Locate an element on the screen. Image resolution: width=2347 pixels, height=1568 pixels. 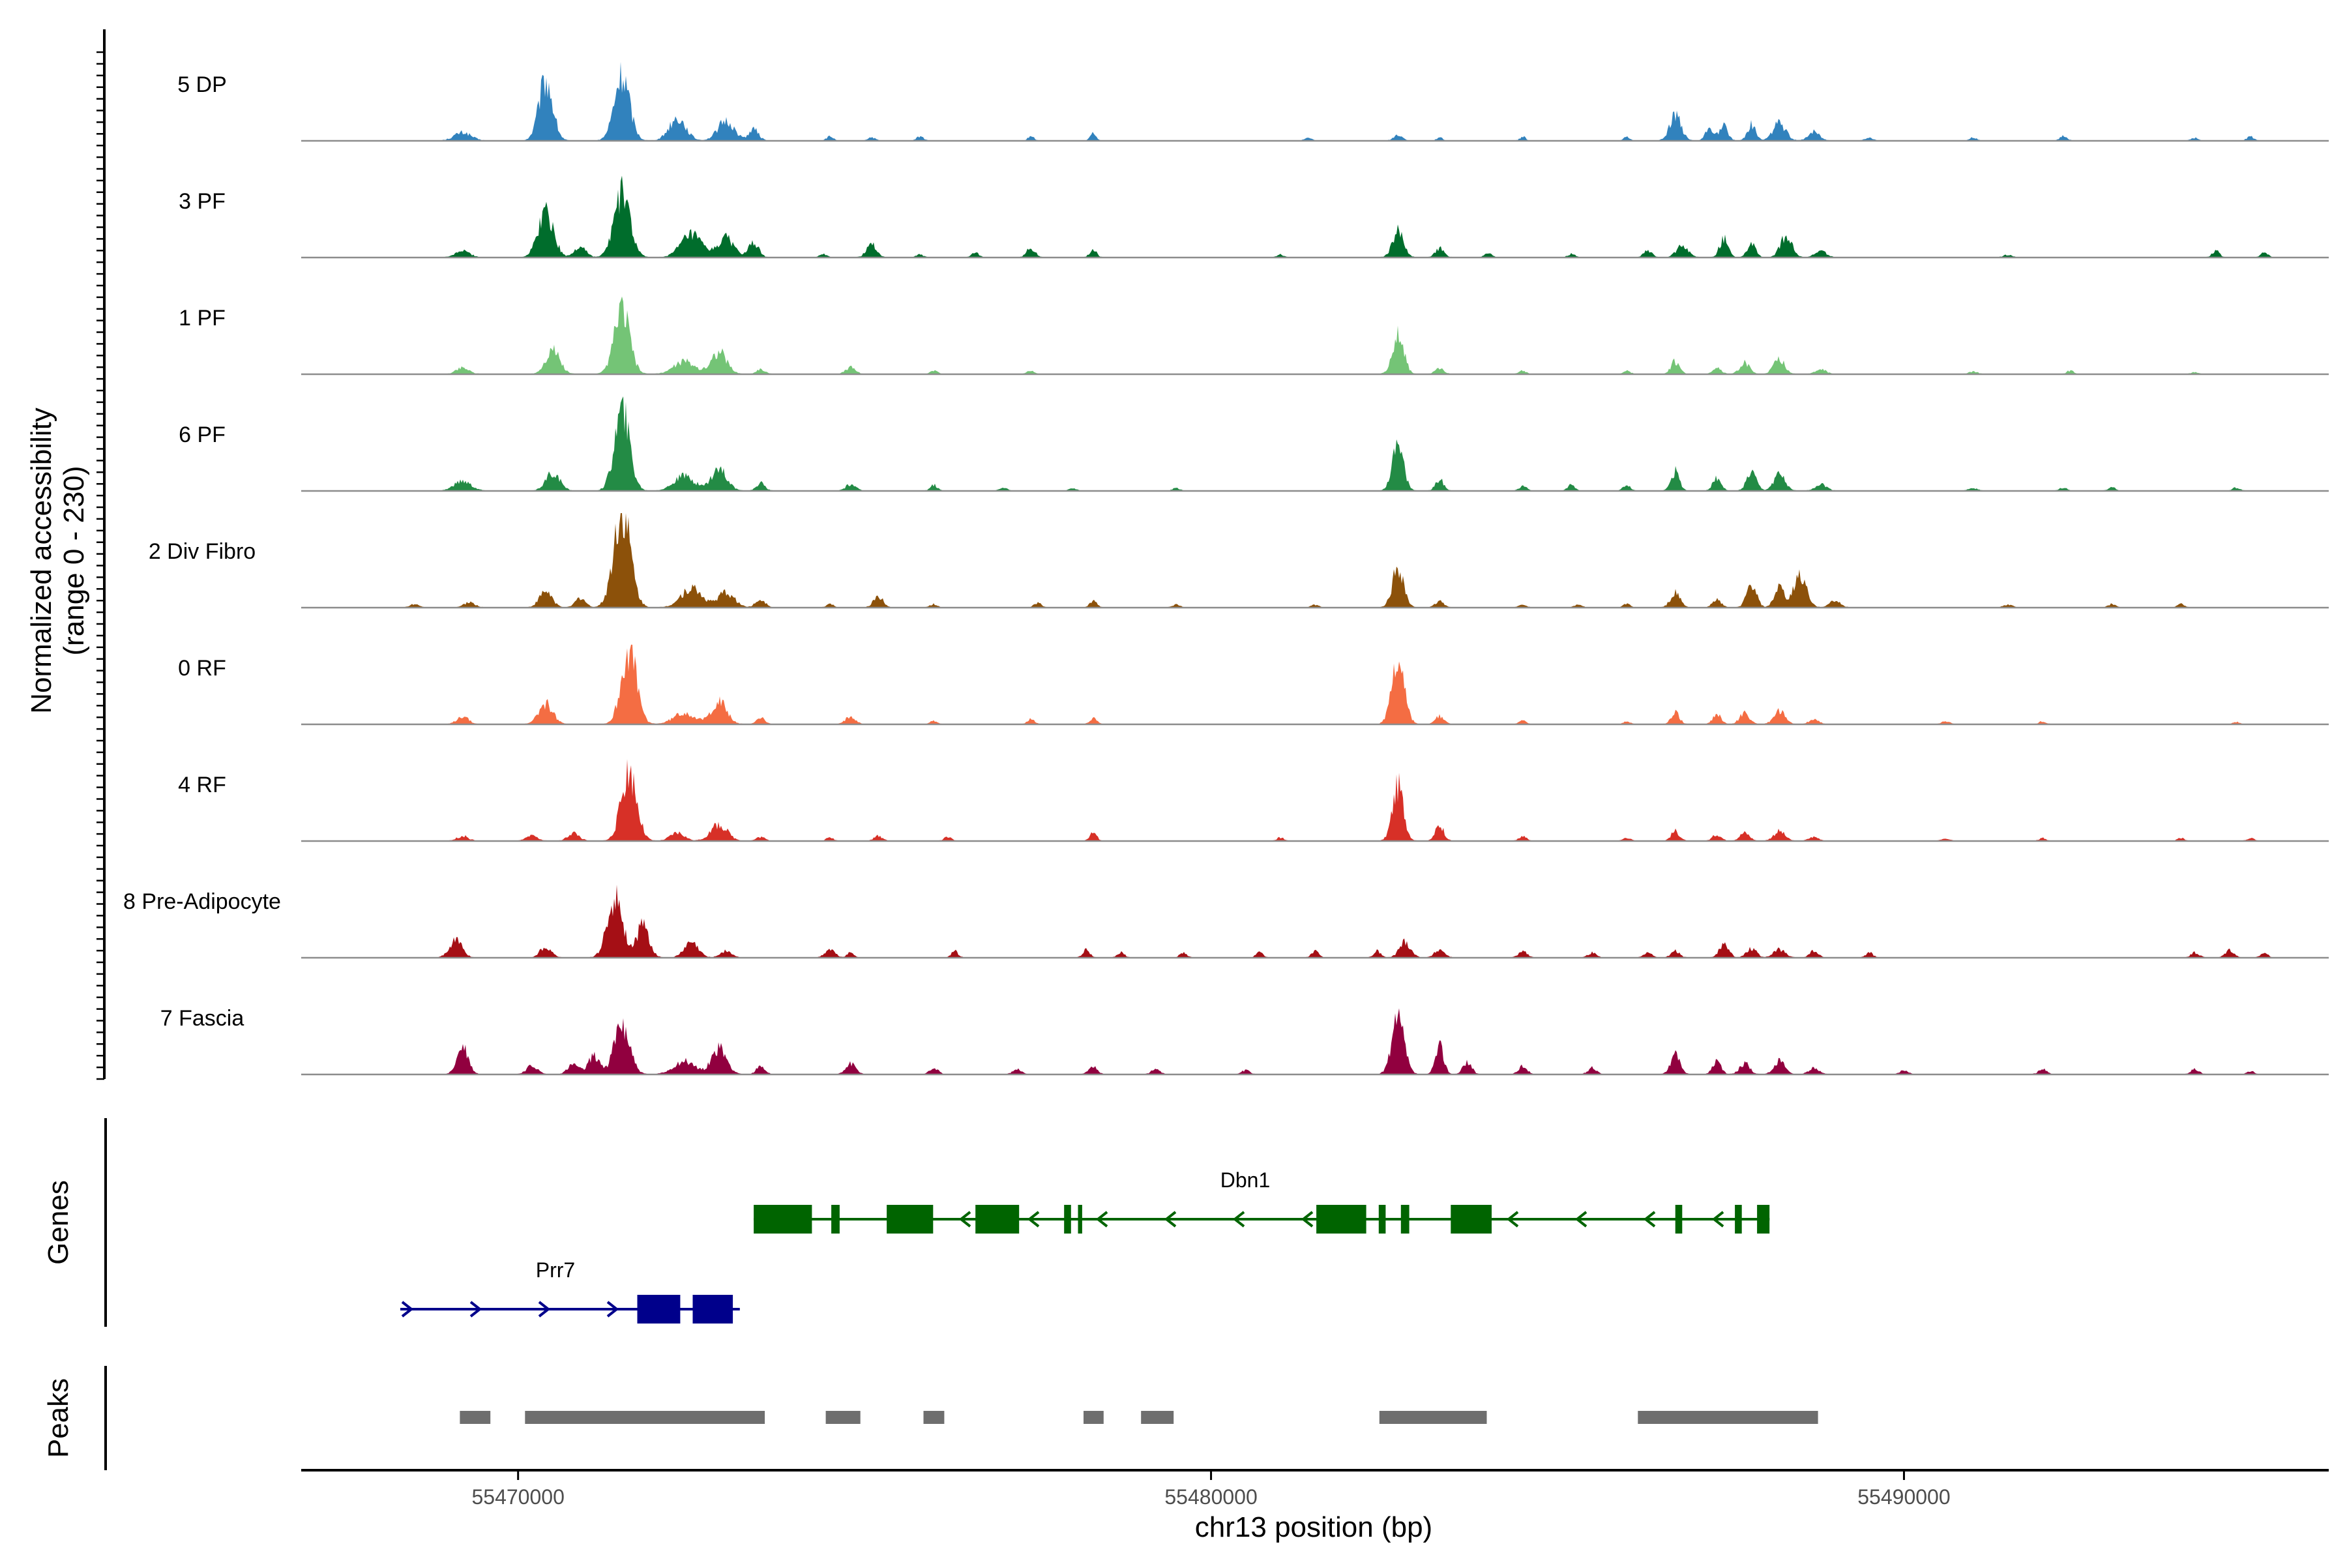
track-label: 1 PF is located at coordinates (202, 318).